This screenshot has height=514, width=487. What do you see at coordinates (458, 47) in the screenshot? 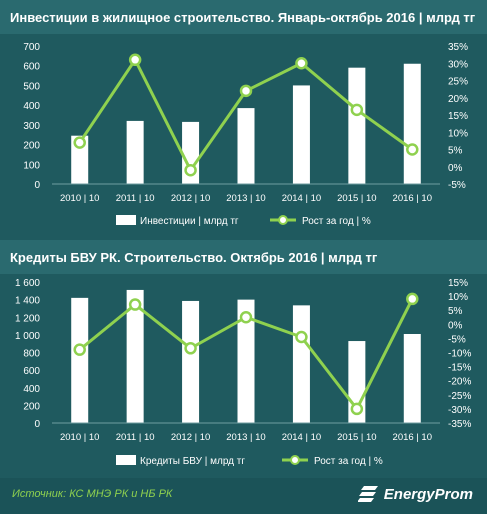
I see `y-right-tick-label: 35%` at bounding box center [458, 47].